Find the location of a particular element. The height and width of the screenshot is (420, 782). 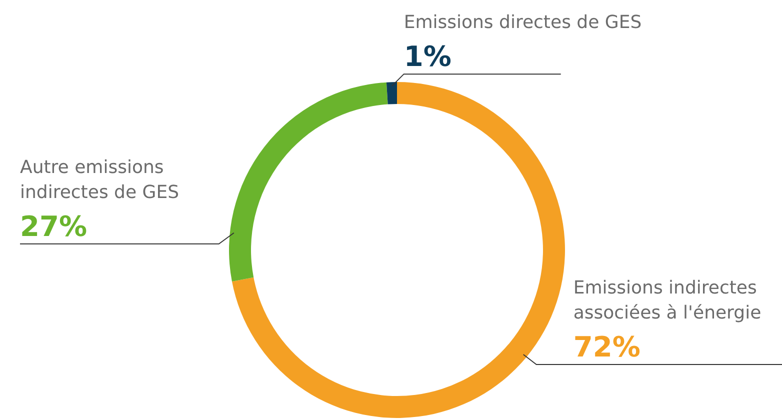

data-label: 27% is located at coordinates (54, 226).